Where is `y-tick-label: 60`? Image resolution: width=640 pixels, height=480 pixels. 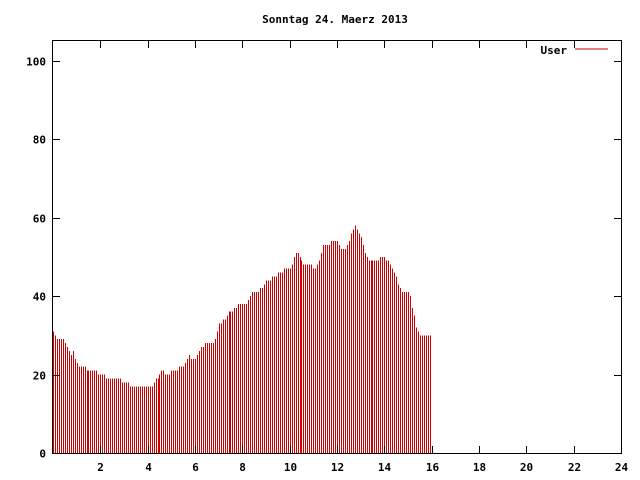 y-tick-label: 60 is located at coordinates (39, 219).